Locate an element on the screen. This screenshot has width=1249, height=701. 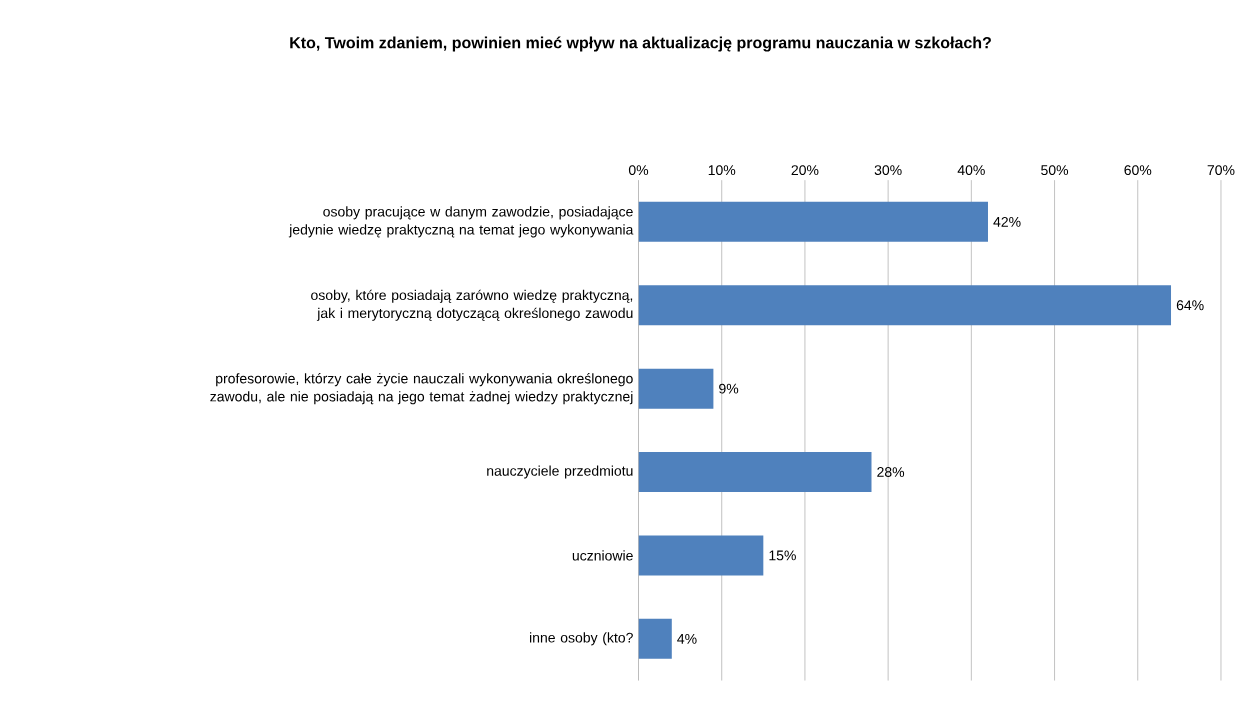
y-tick-label: osoby pracujące w danym zawodzie, posiadające jedynie wiedzę praktyczną na temat jego wykonywania is located at coordinates (461, 222).